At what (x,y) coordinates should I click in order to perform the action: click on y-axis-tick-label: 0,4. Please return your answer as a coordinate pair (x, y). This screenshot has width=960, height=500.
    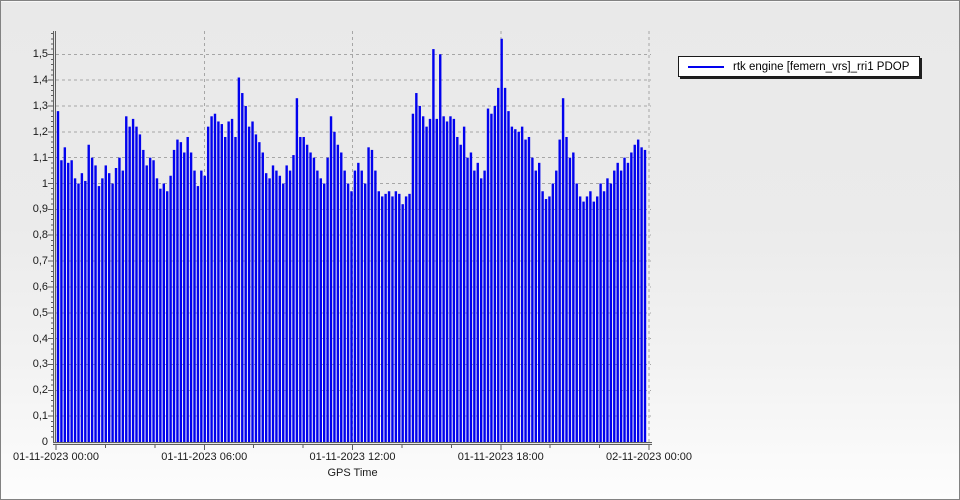
    Looking at the image, I should click on (40, 338).